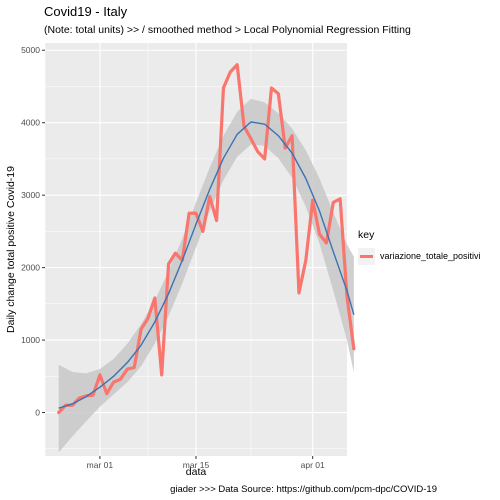 The height and width of the screenshot is (500, 500). I want to click on x-tick-label: mar 15, so click(196, 465).